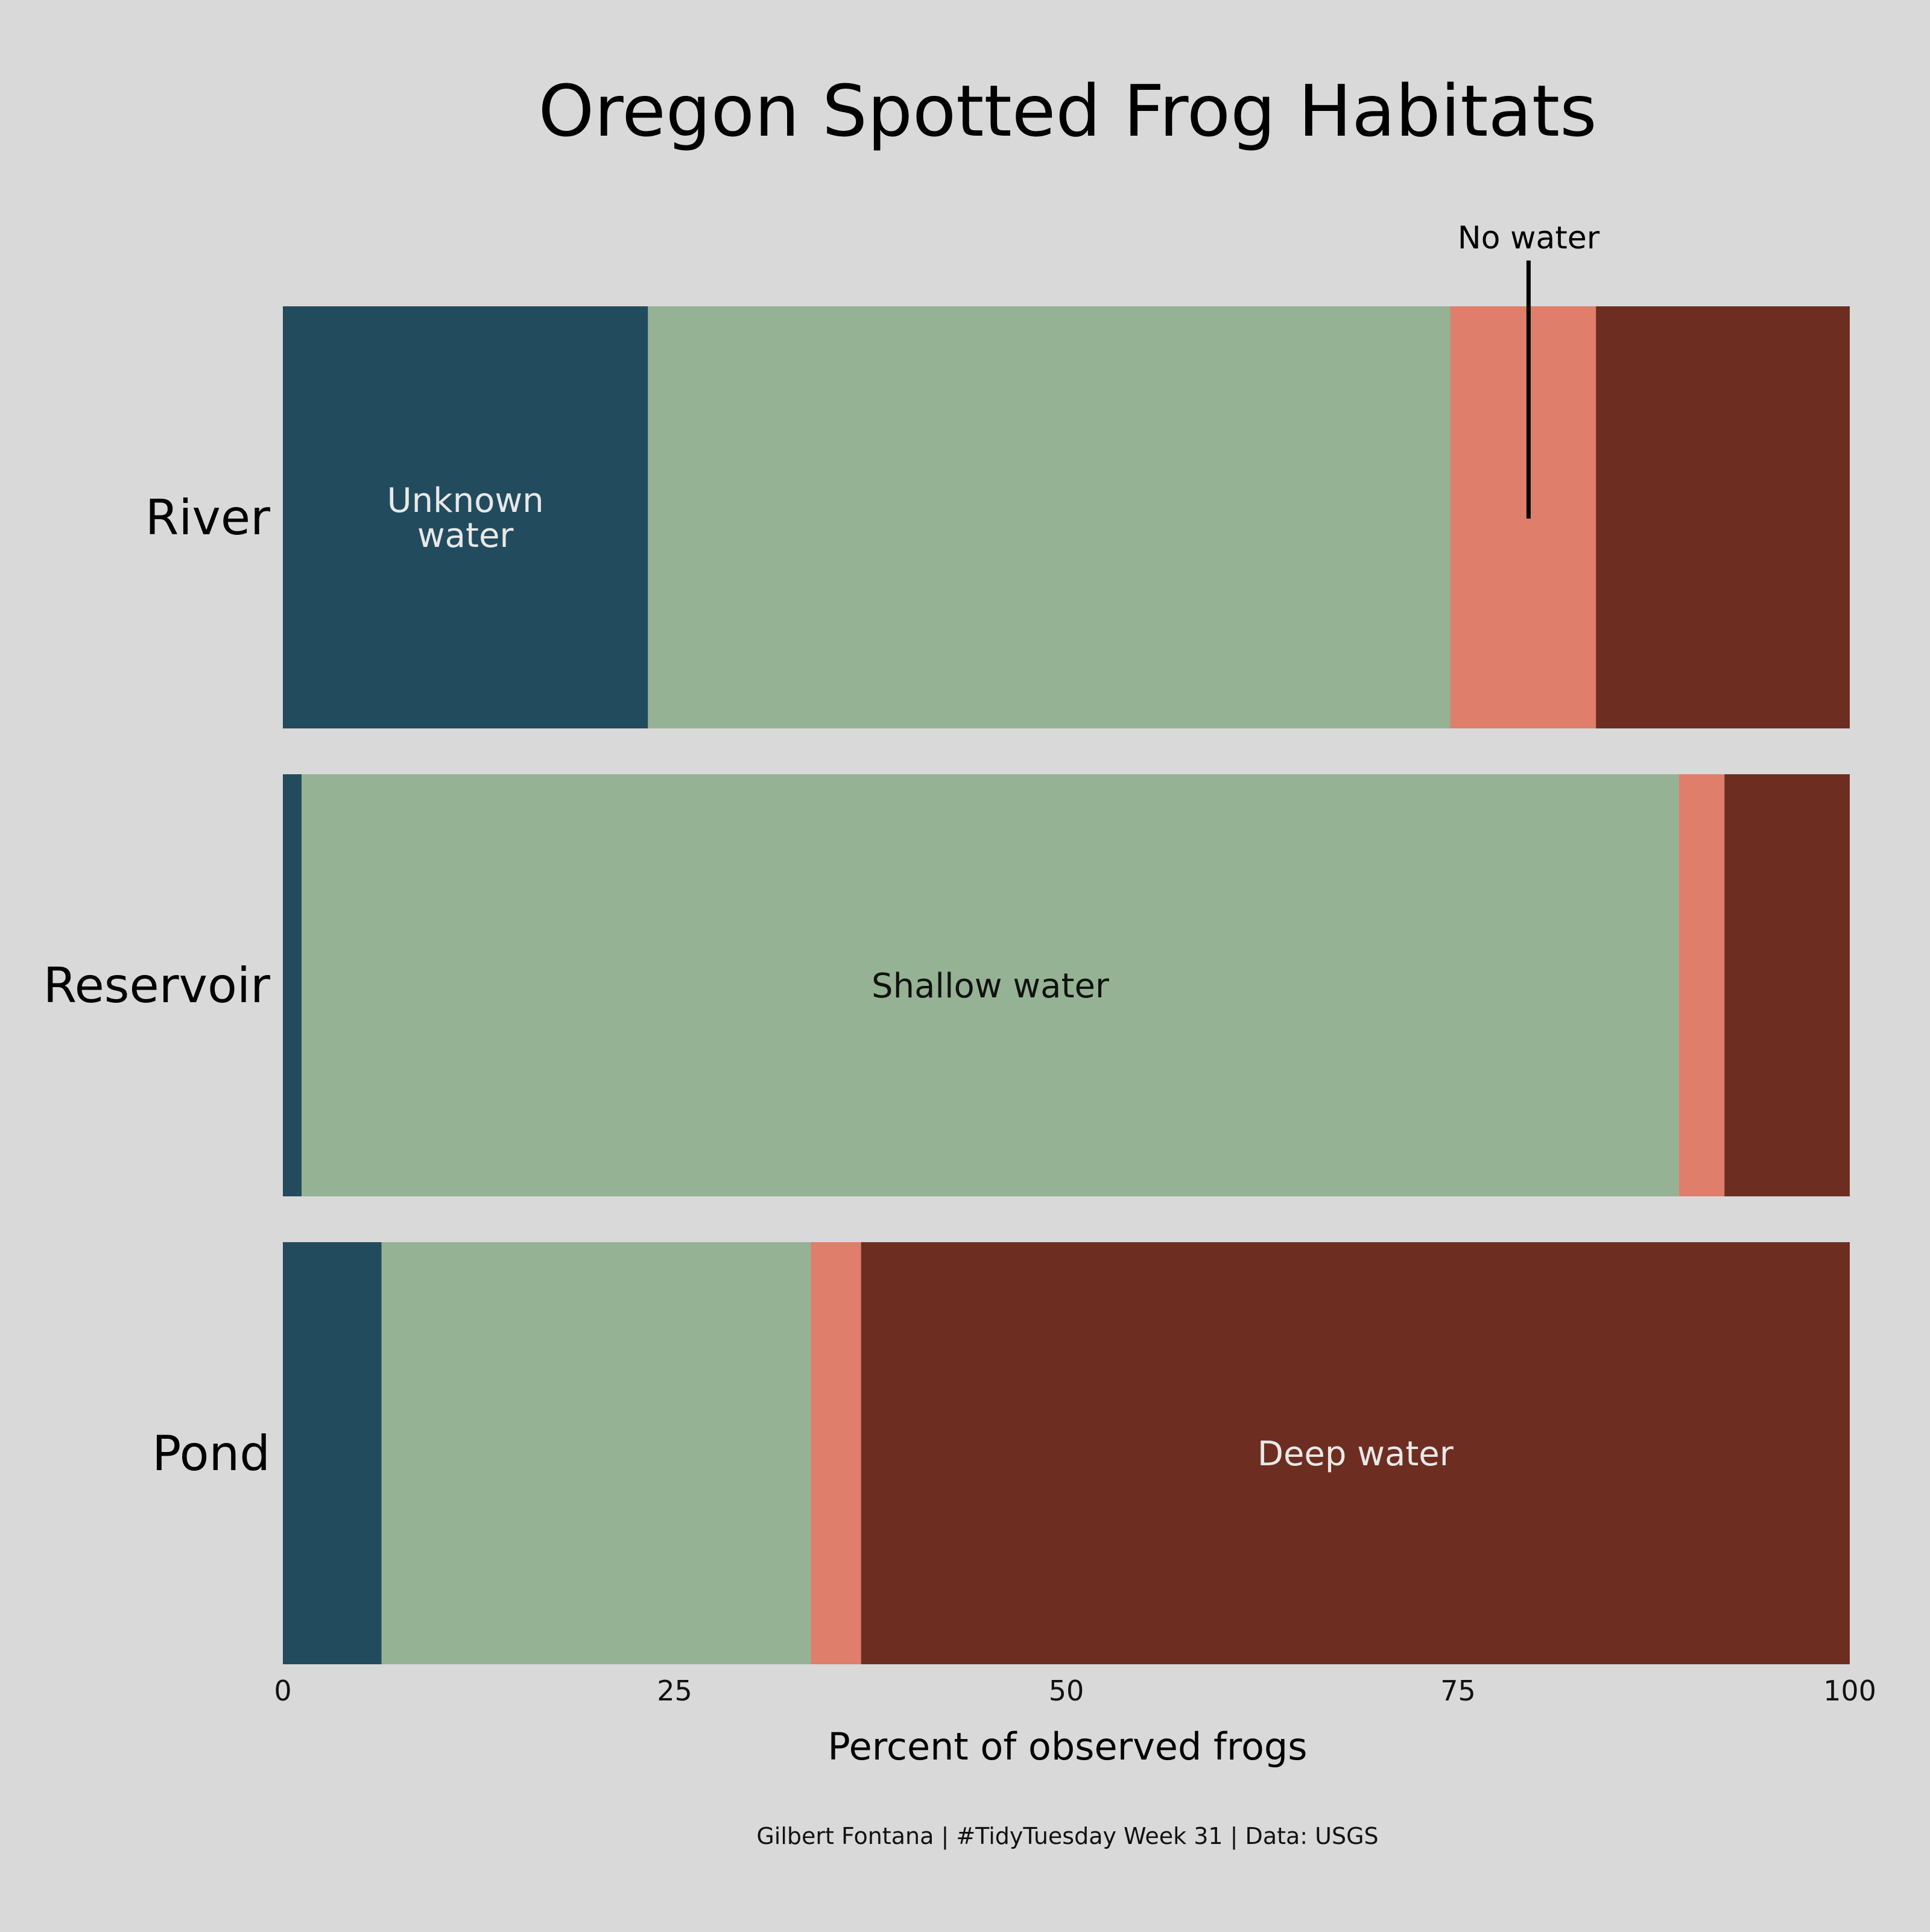  What do you see at coordinates (1066, 1691) in the screenshot?
I see `x-tick-label-50: 50` at bounding box center [1066, 1691].